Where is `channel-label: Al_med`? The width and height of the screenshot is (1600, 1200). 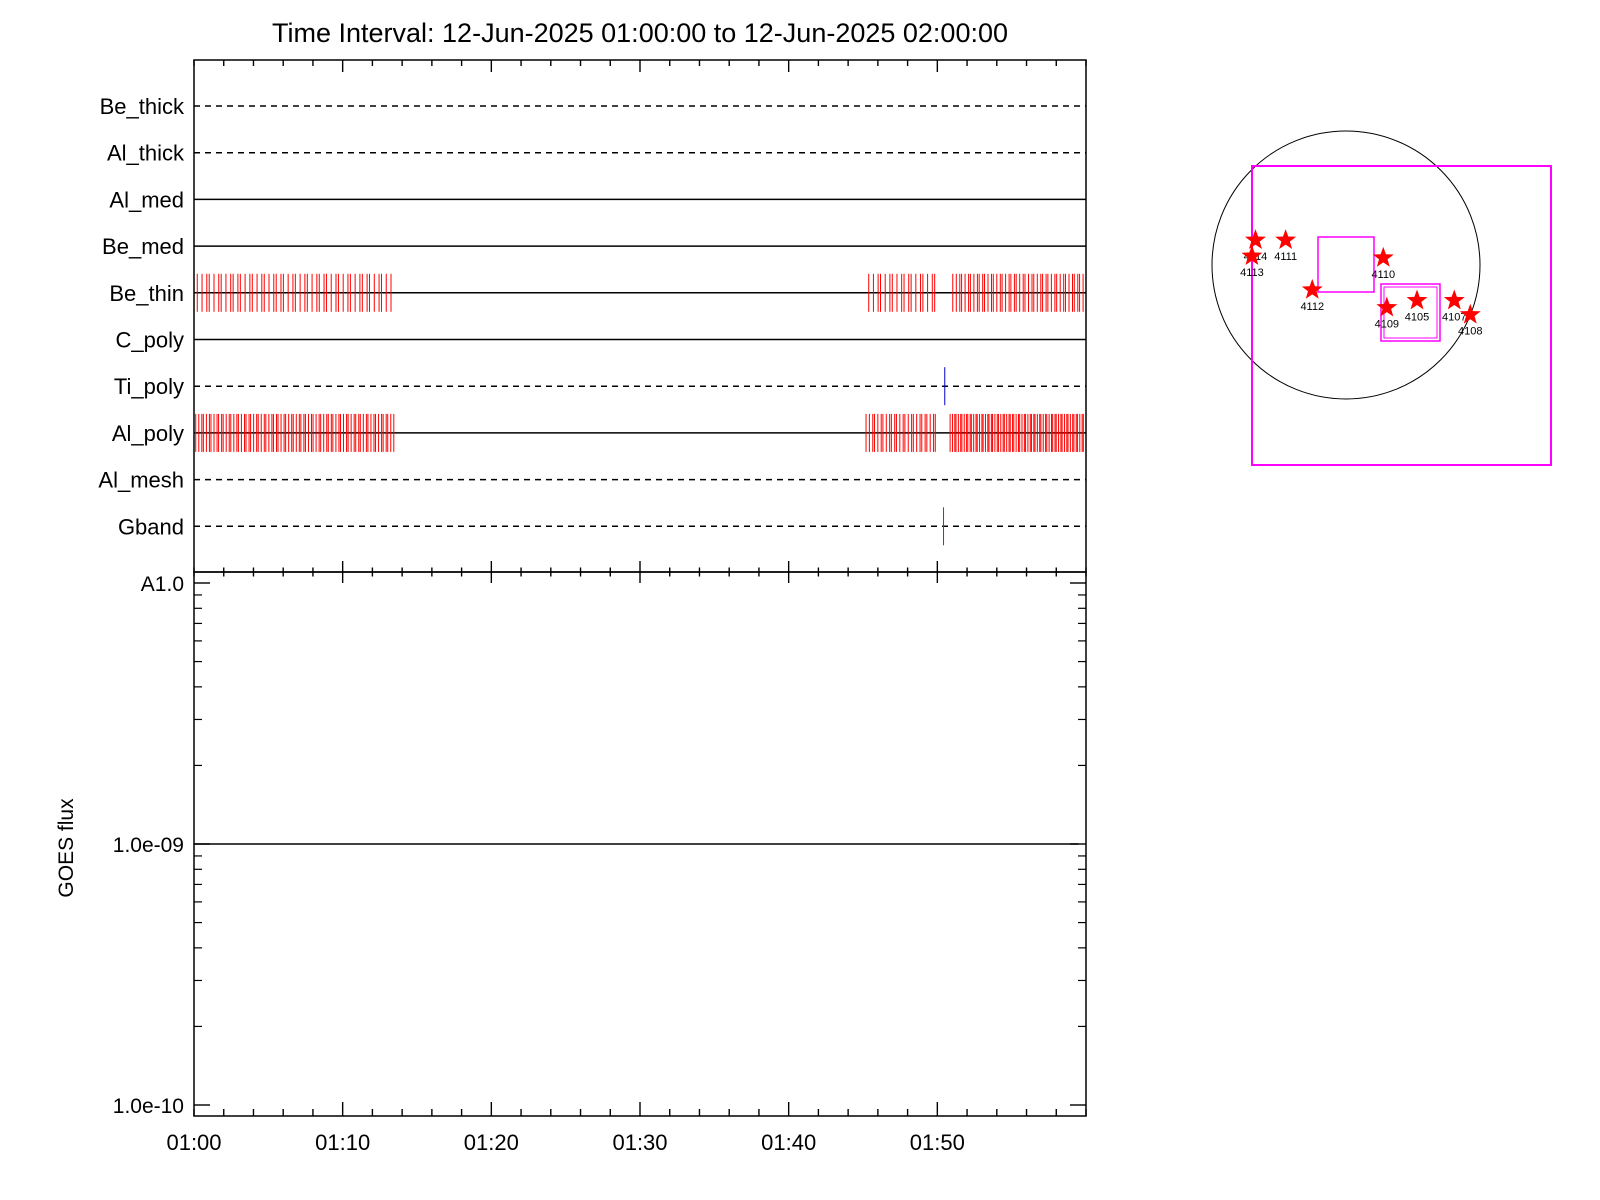
channel-label: Al_med is located at coordinates (146, 199).